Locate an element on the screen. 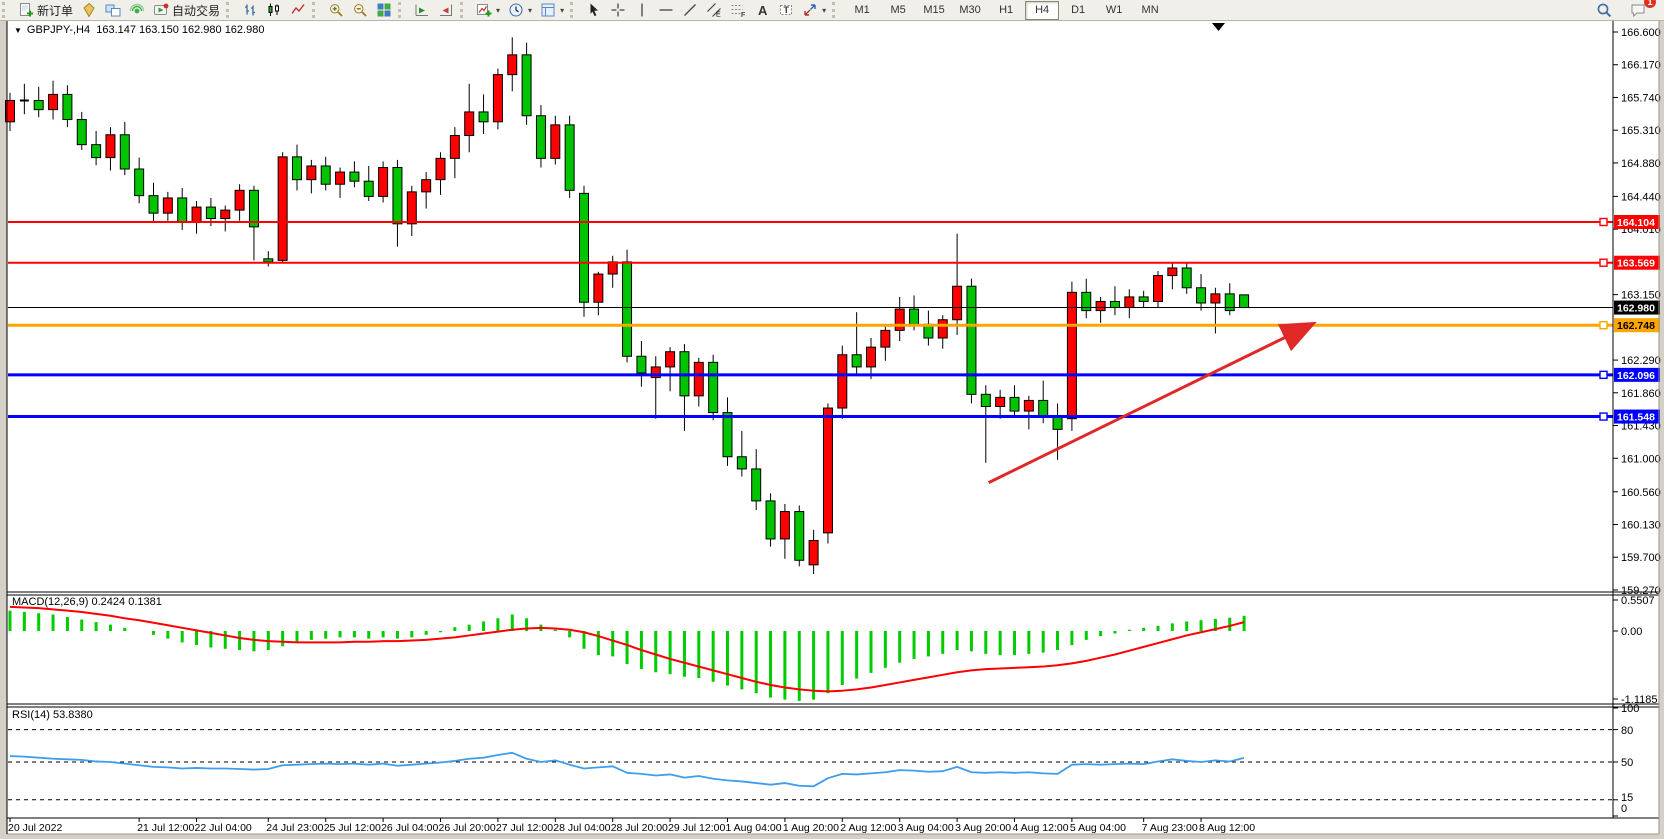  notifications-button: 1 is located at coordinates (1641, 10).